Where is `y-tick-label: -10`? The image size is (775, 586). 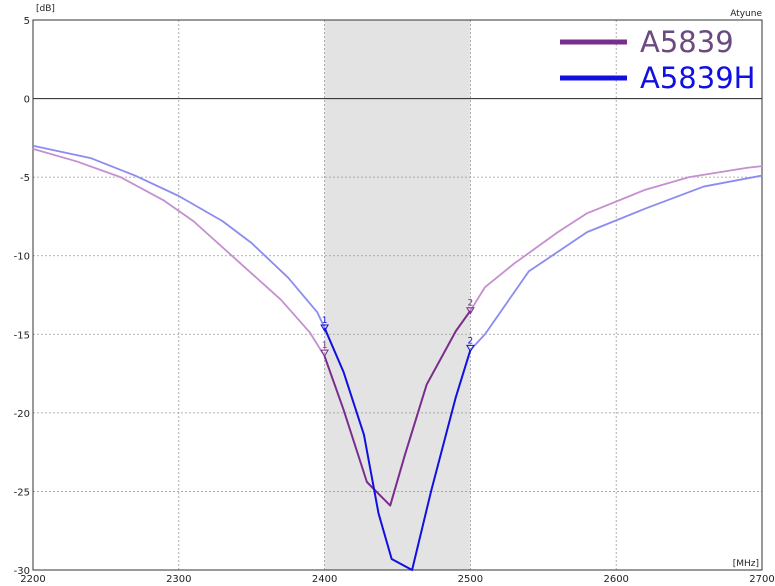
y-tick-label: -10 is located at coordinates (22, 257).